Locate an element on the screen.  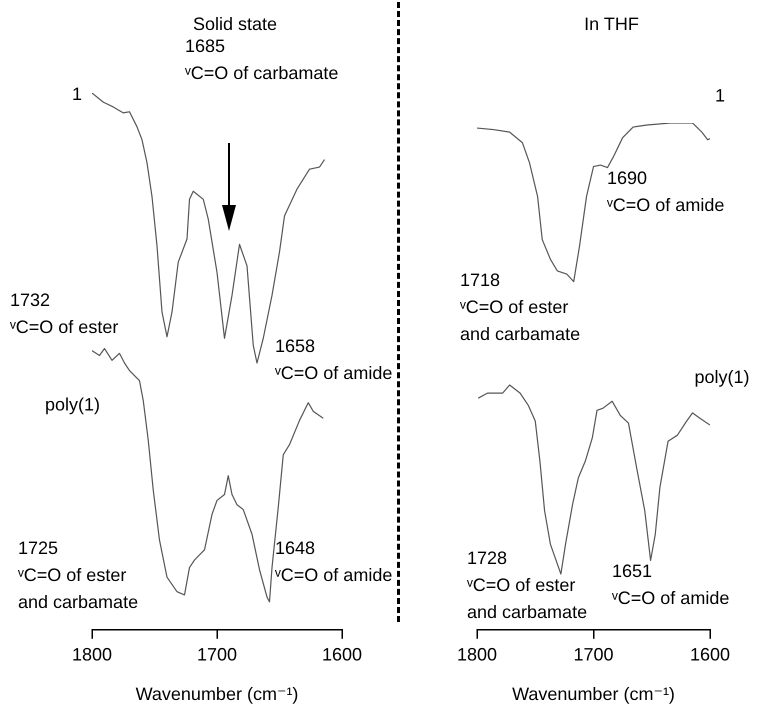
annotation: 1718 ᵛC=O of ester and carbamate is located at coordinates (519, 307).